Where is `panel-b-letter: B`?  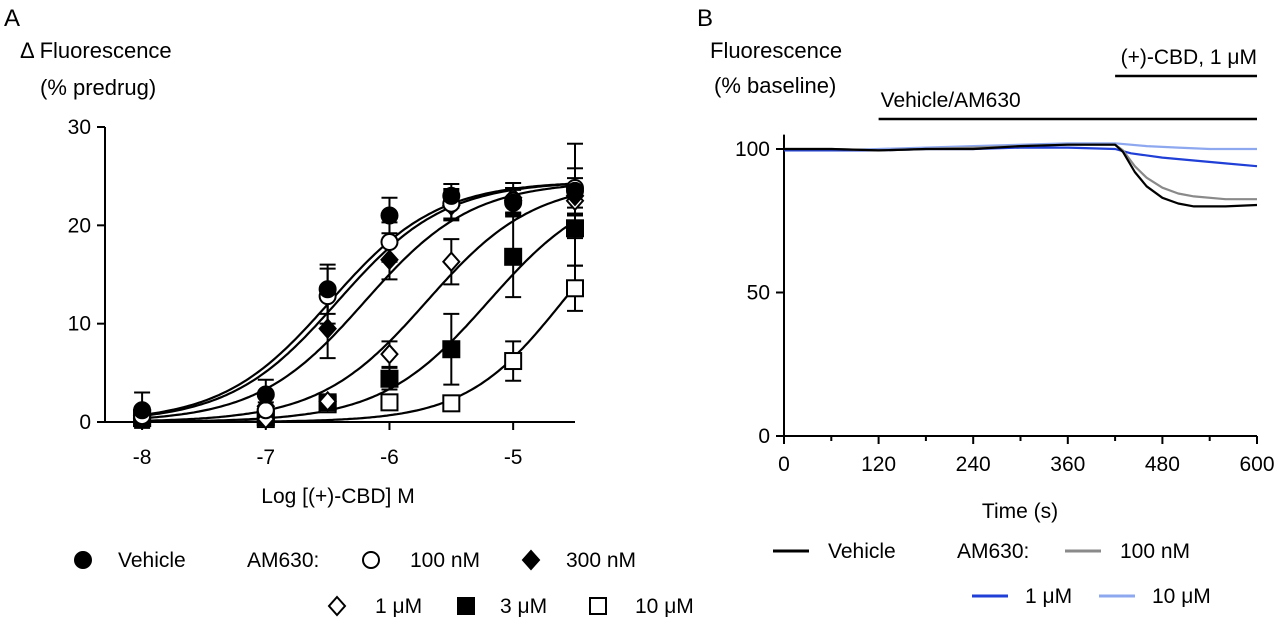
panel-b-letter: B is located at coordinates (705, 18).